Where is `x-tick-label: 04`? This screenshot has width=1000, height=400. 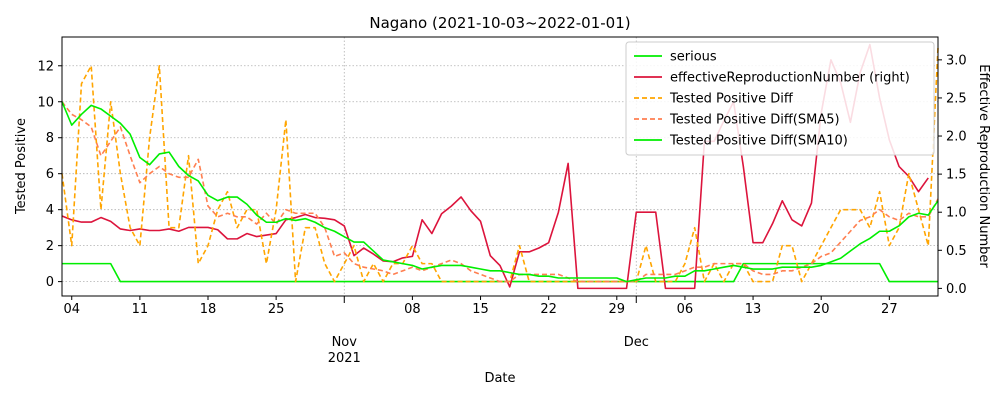
x-tick-label: 04 is located at coordinates (71, 309).